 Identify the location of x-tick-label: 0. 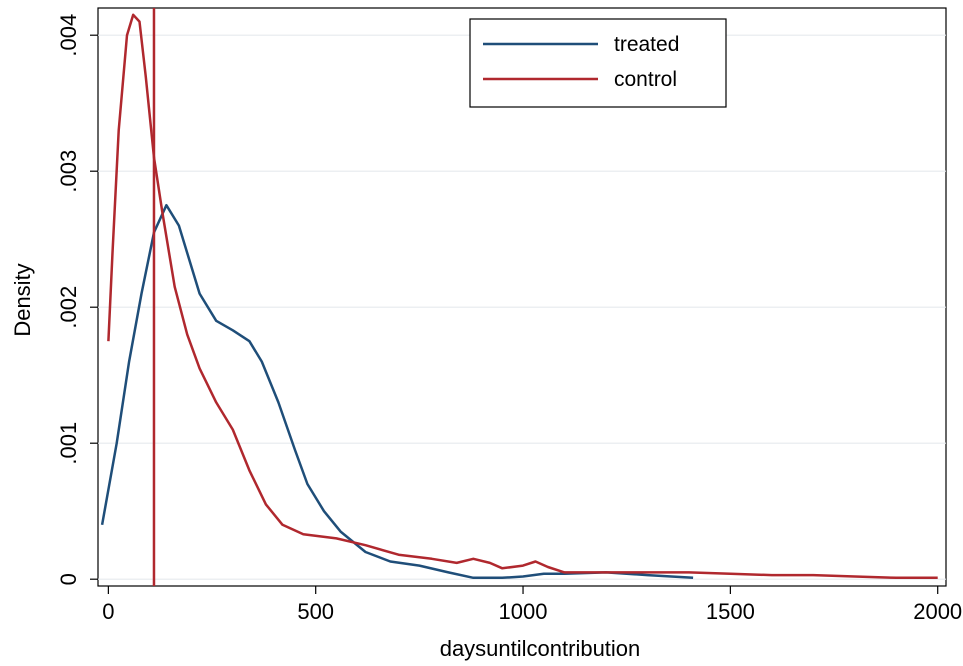
(108, 611).